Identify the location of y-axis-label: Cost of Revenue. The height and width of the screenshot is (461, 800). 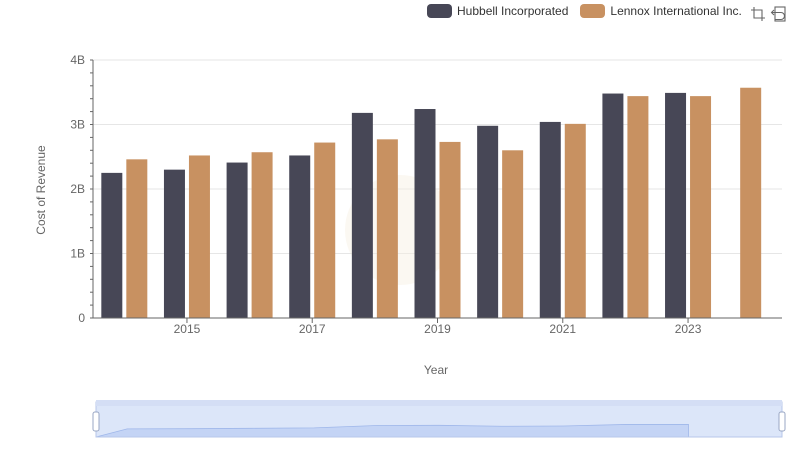
(41, 190).